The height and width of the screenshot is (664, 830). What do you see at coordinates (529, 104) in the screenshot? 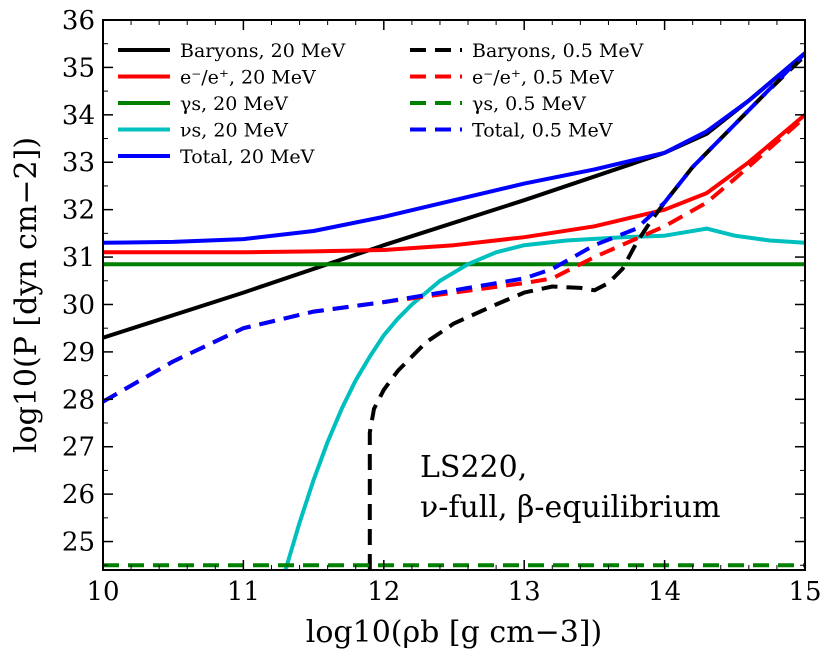
I see `legend-label-s-0-5-mev: γs, 0.5 MeV` at bounding box center [529, 104].